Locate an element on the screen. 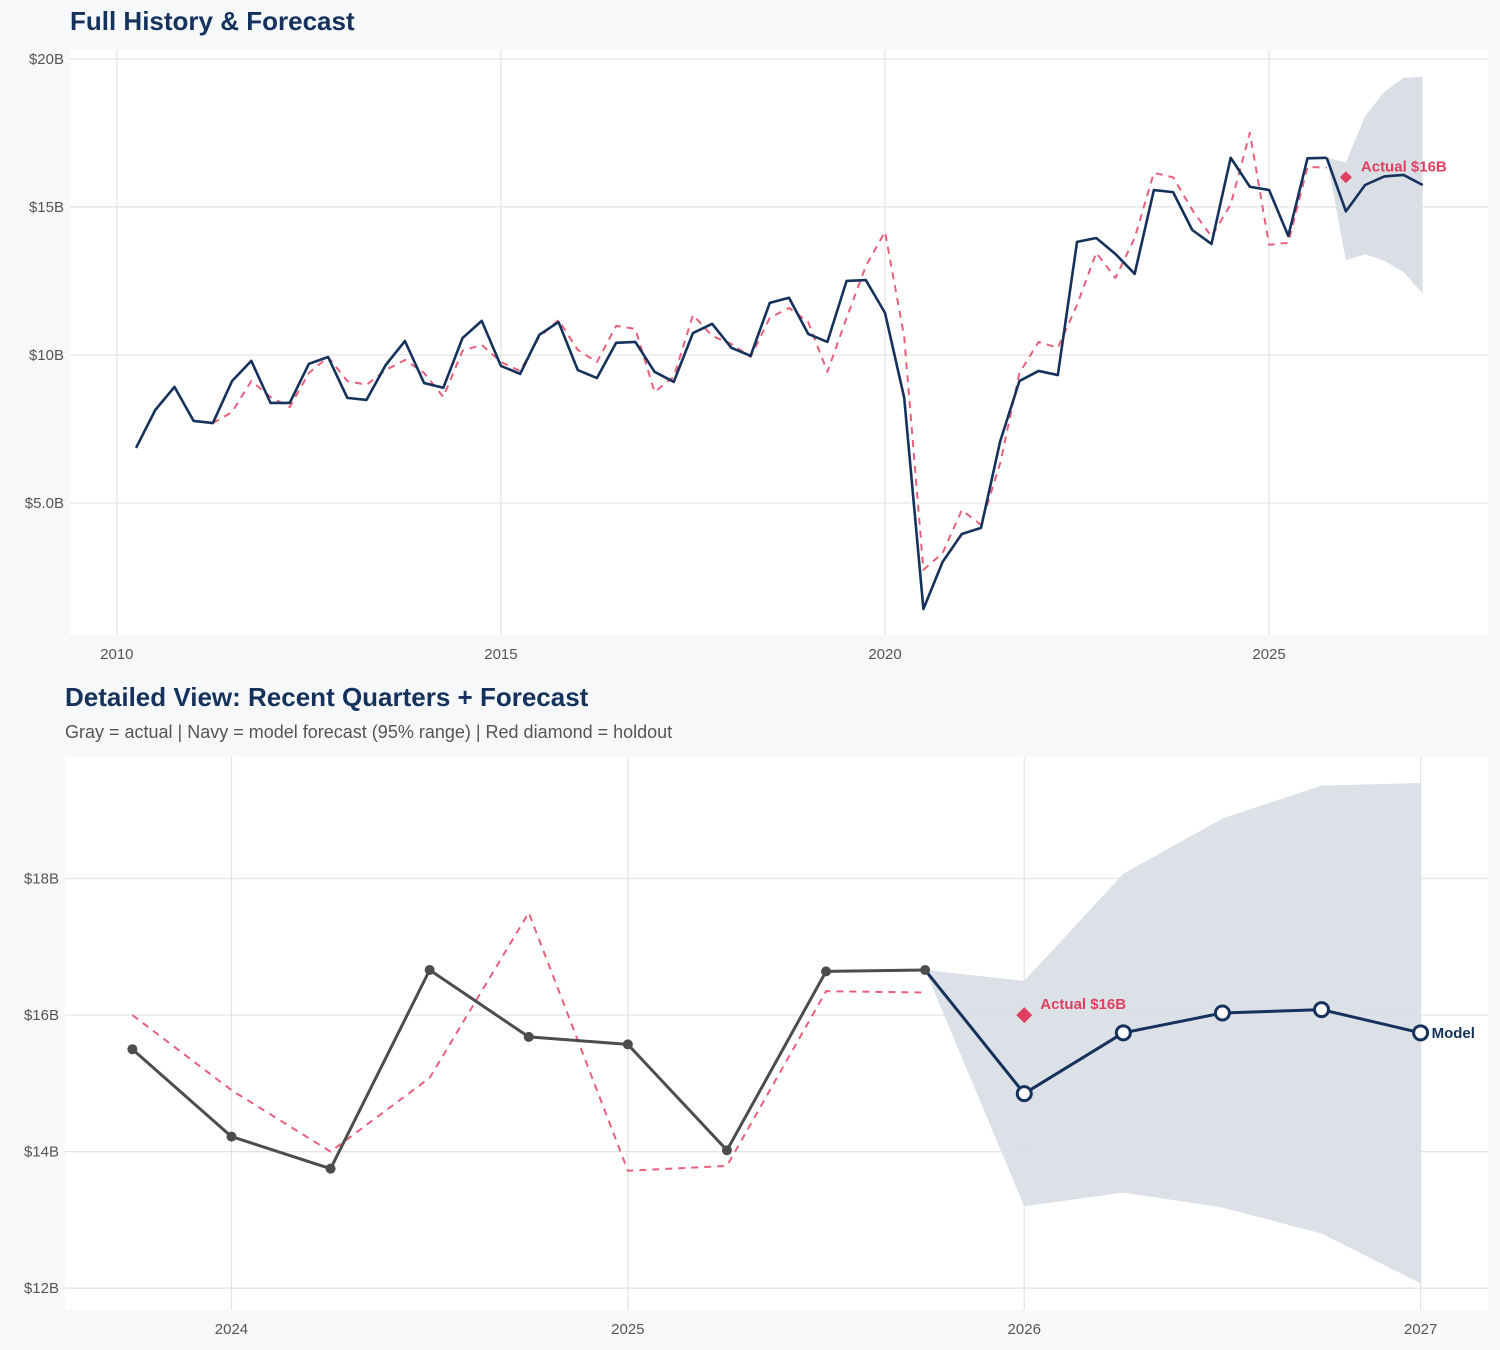 The image size is (1500, 1350). y-tick-label: $5.0B is located at coordinates (44, 503).